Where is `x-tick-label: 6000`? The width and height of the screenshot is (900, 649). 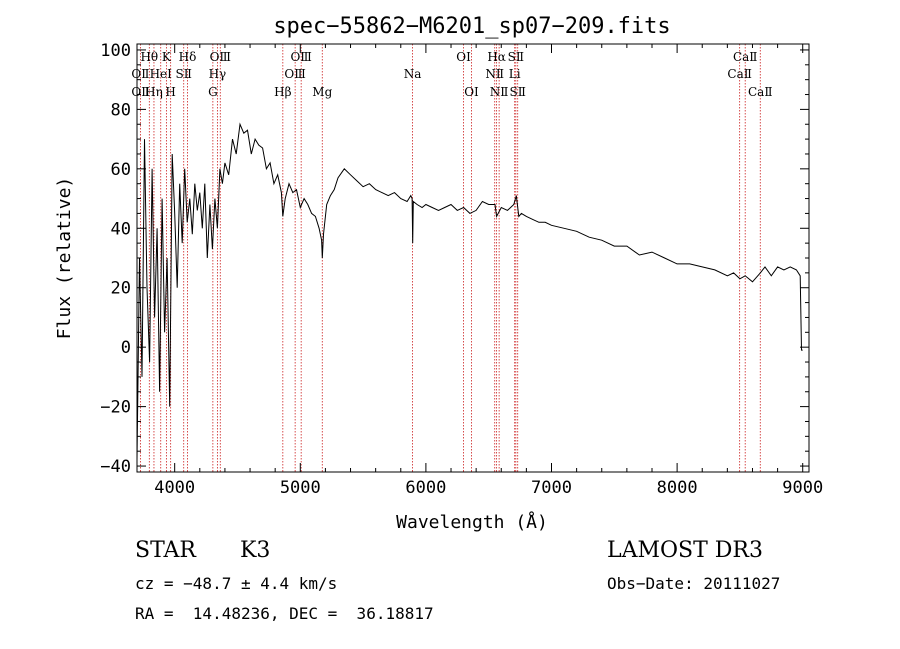 x-tick-label: 6000 is located at coordinates (425, 488).